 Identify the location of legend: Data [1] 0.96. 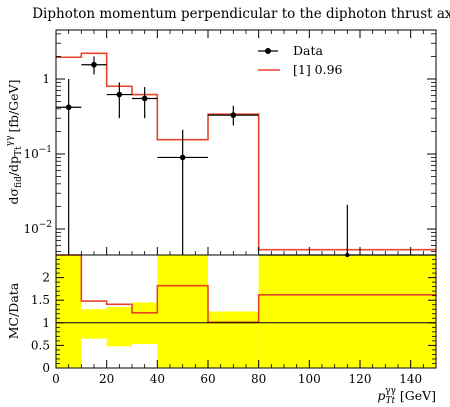
(300, 60).